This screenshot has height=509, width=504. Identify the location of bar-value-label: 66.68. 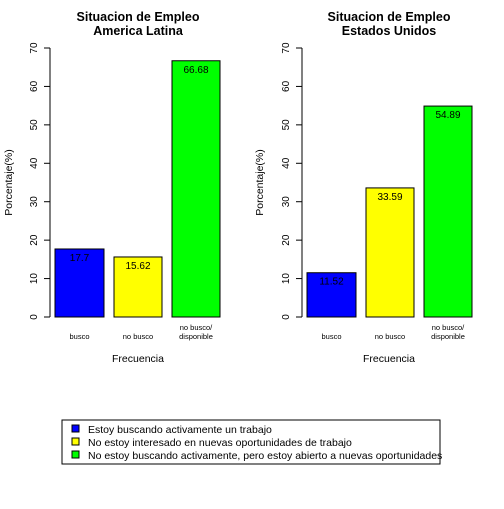
(195, 70).